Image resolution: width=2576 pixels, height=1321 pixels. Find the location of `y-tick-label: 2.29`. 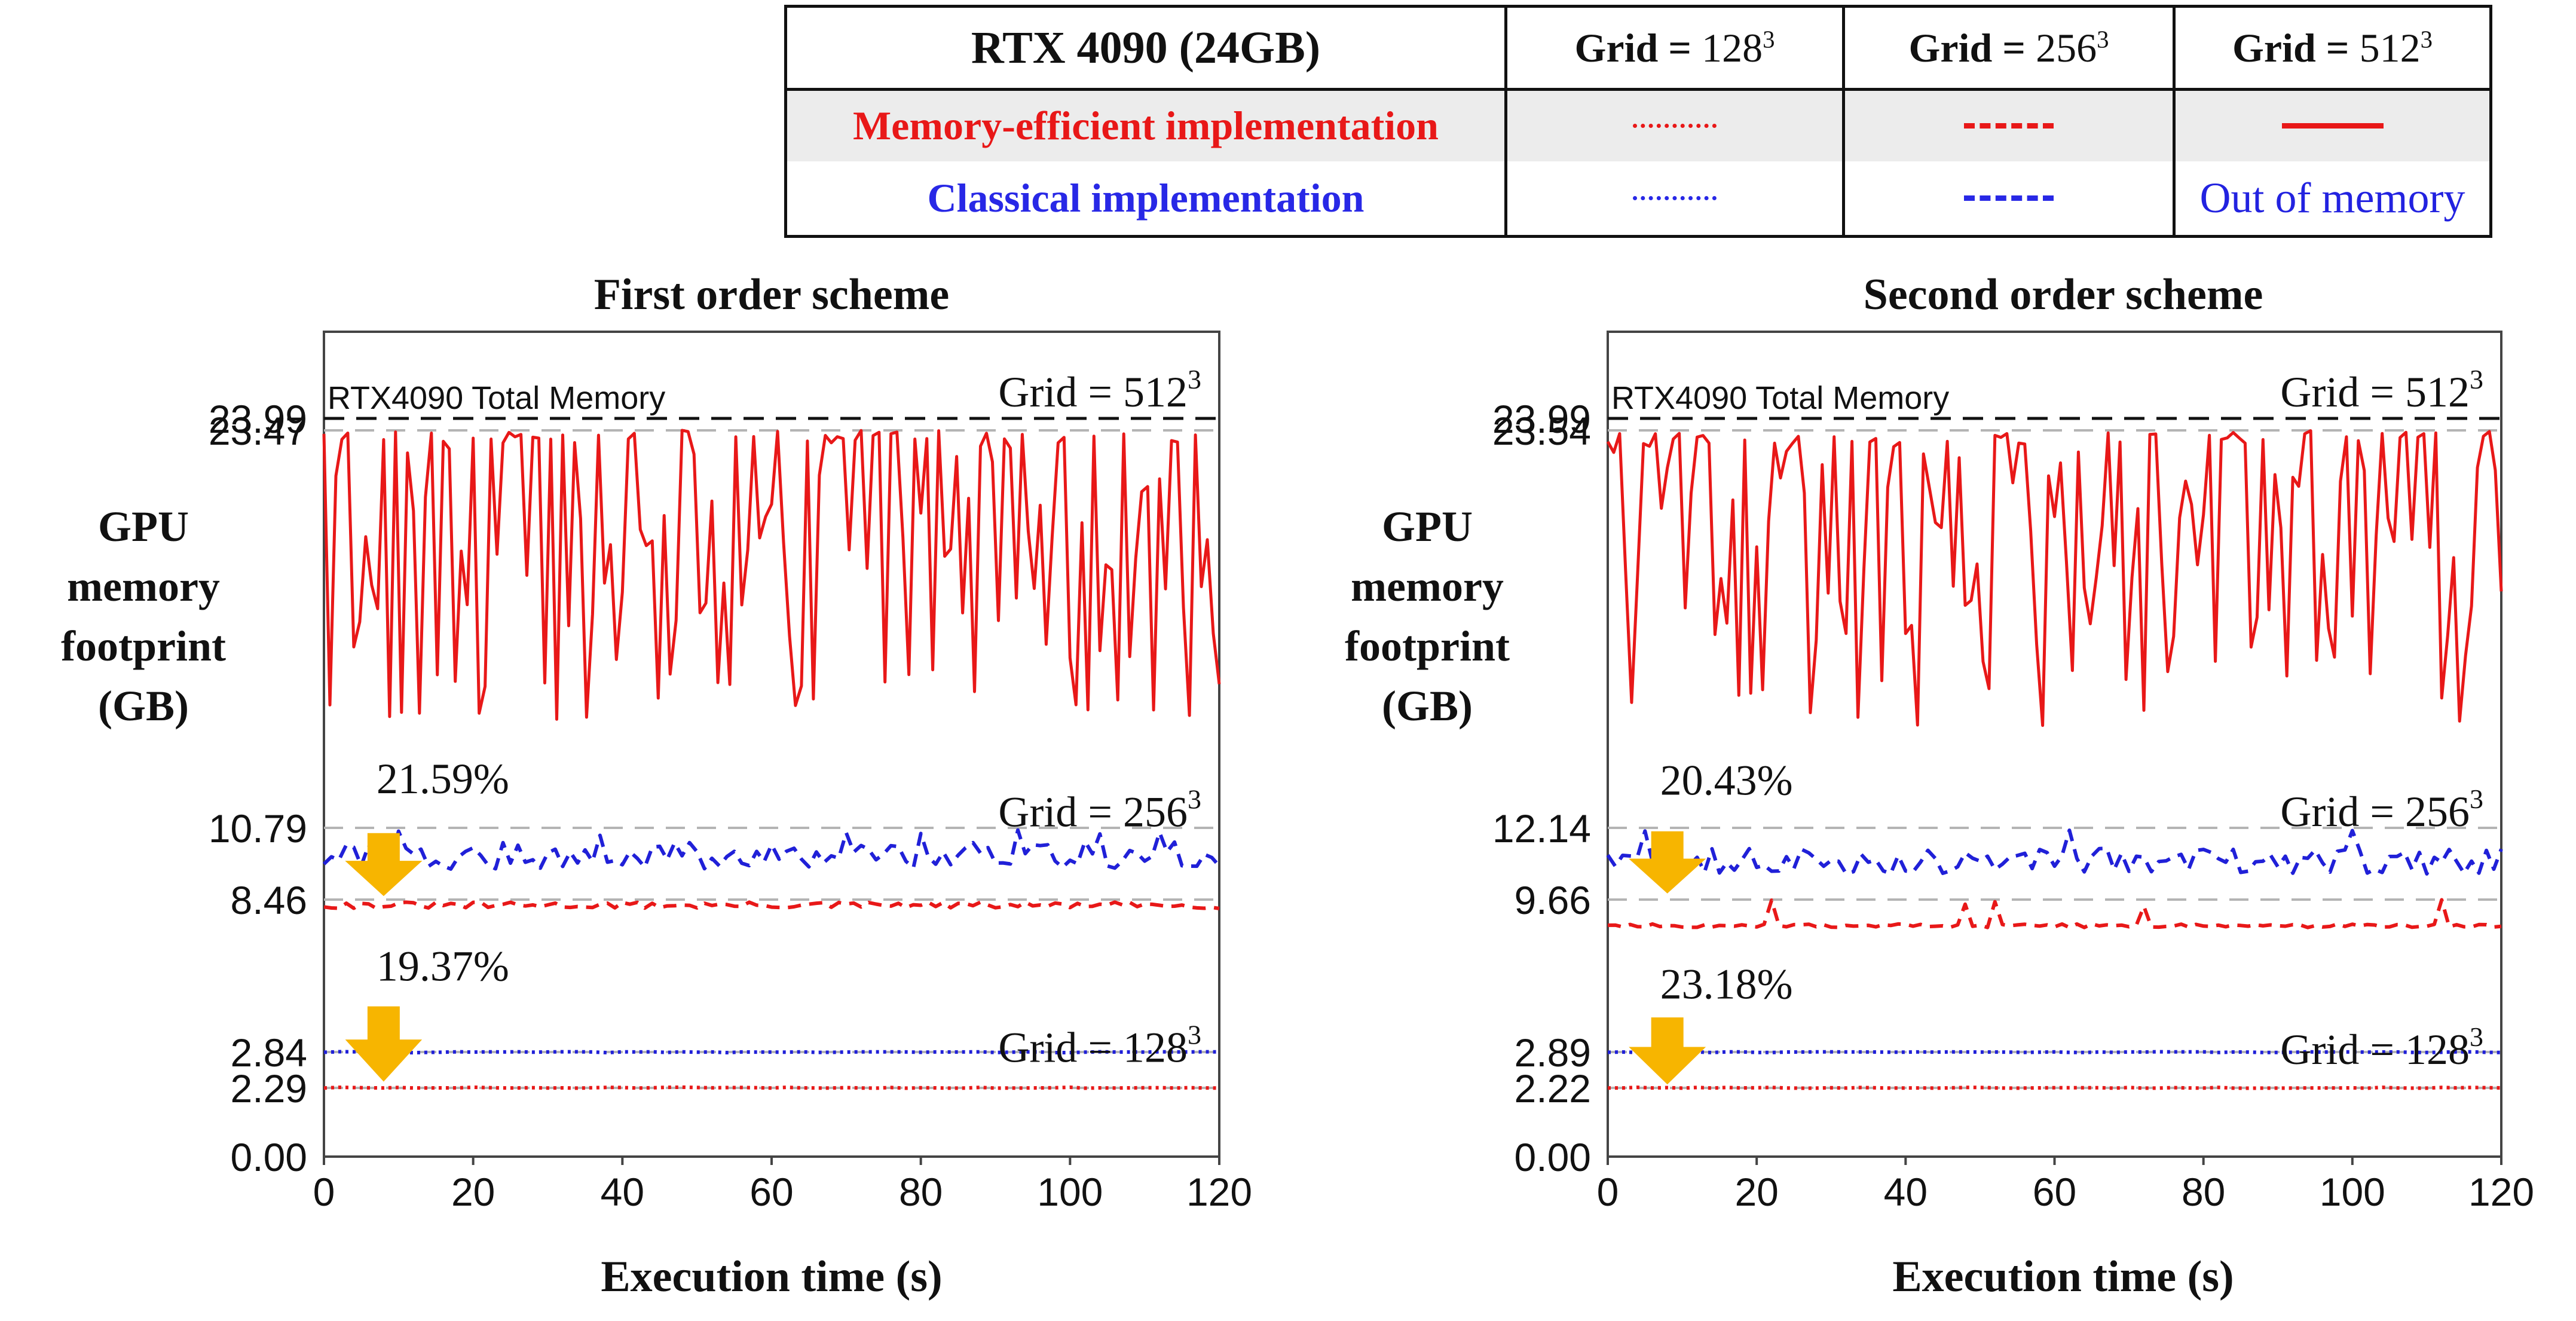

y-tick-label: 2.29 is located at coordinates (269, 1088).